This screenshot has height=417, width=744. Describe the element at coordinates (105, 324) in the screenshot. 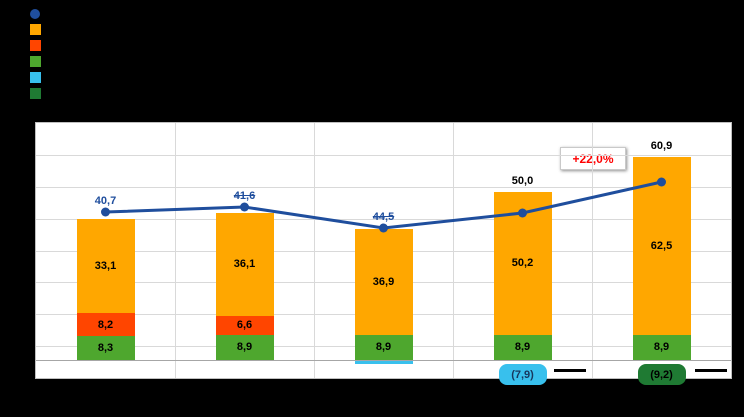

I see `bar-segment-red-middle: 8,2` at that location.